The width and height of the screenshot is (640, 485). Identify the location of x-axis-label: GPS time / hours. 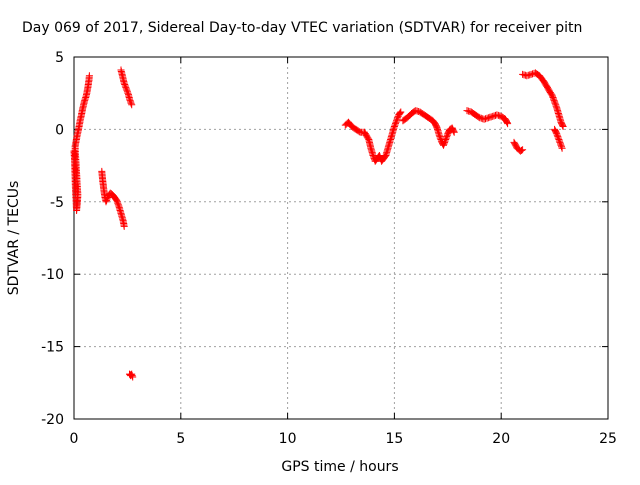
(339, 467).